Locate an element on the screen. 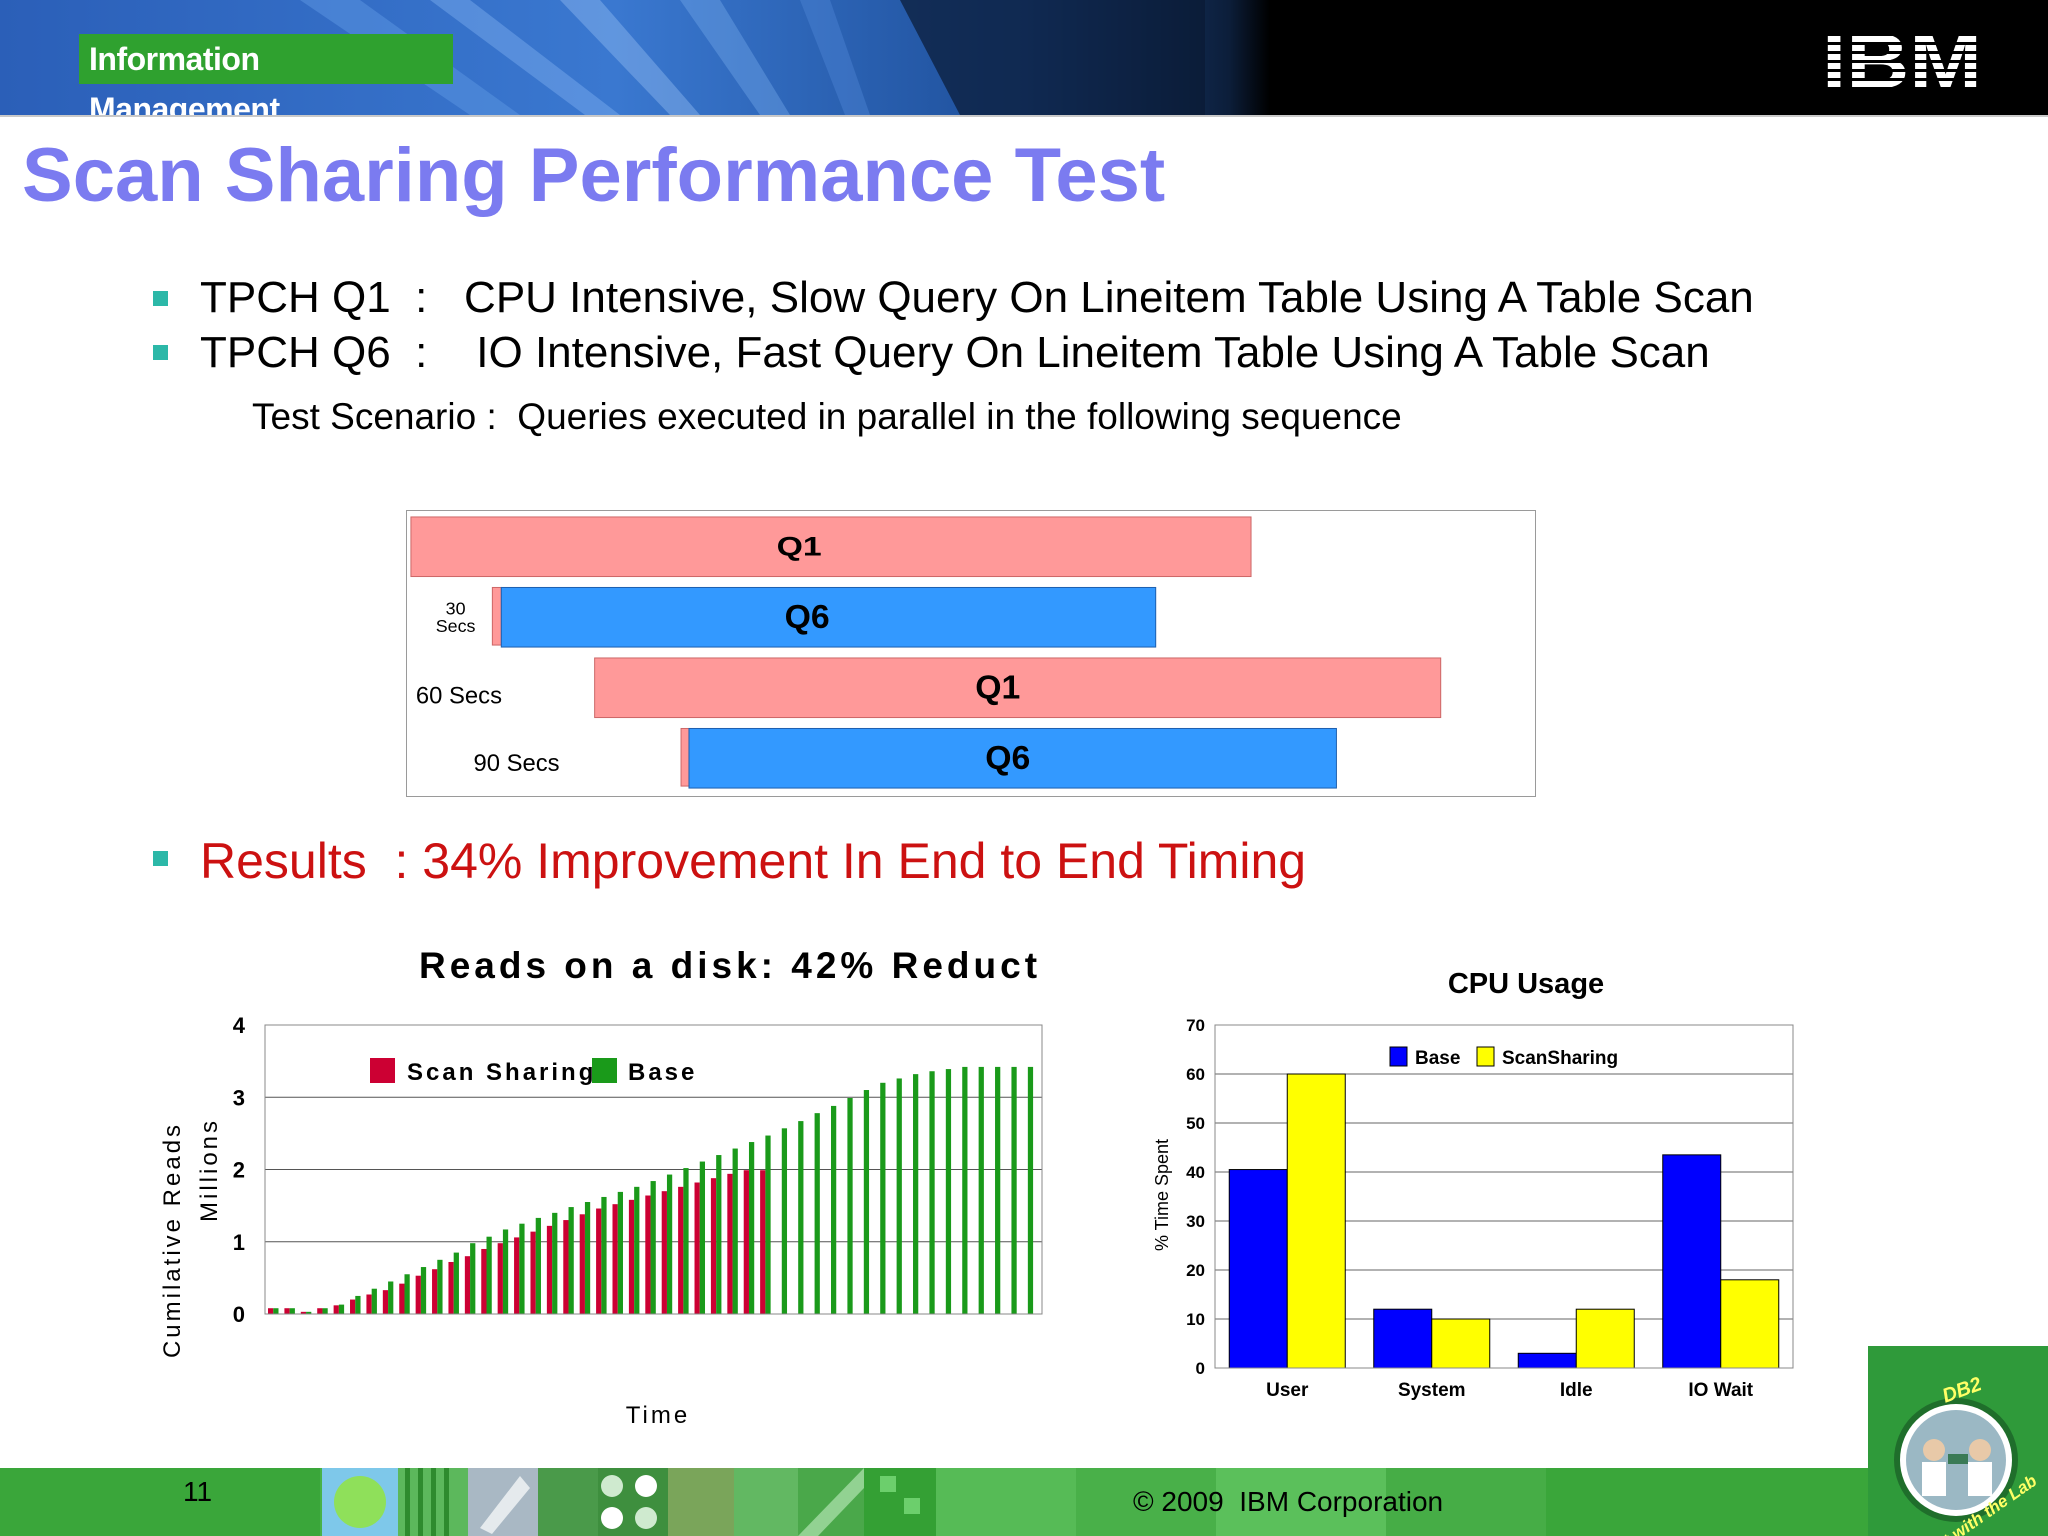 Image resolution: width=2048 pixels, height=1536 pixels. footer-band is located at coordinates (935, 1502).